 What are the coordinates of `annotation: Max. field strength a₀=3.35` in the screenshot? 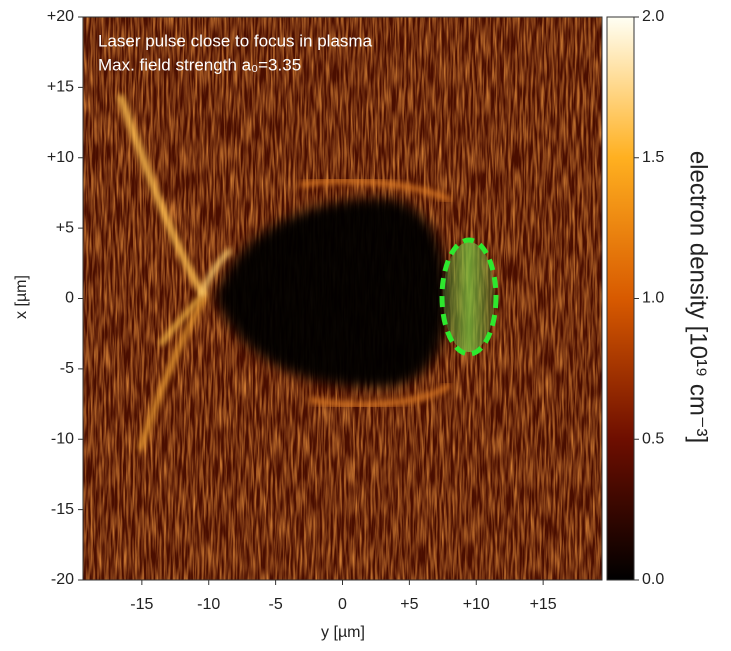 It's located at (199, 64).